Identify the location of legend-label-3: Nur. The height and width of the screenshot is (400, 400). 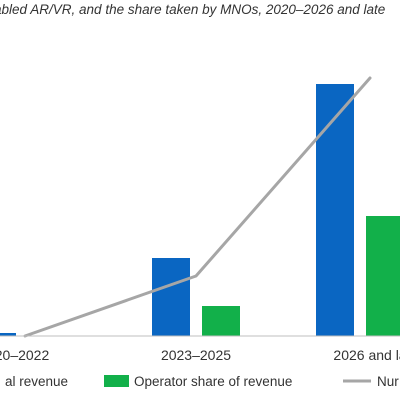
(388, 381).